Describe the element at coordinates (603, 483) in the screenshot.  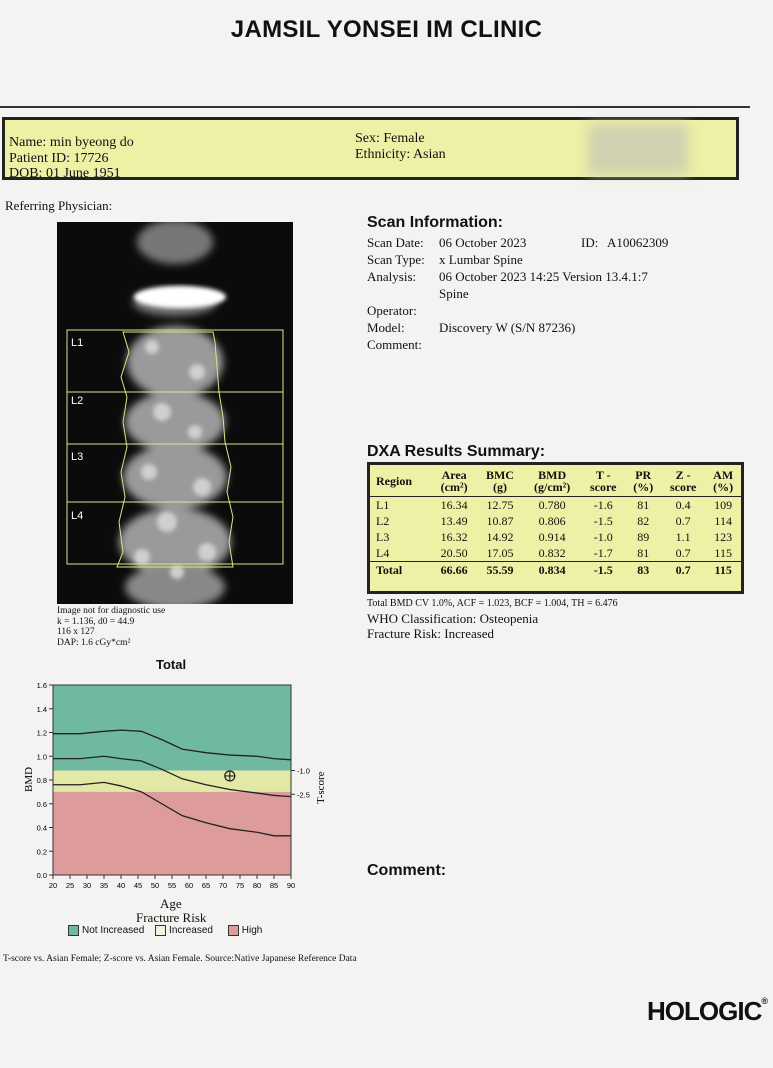
I see `col-header: T - score` at that location.